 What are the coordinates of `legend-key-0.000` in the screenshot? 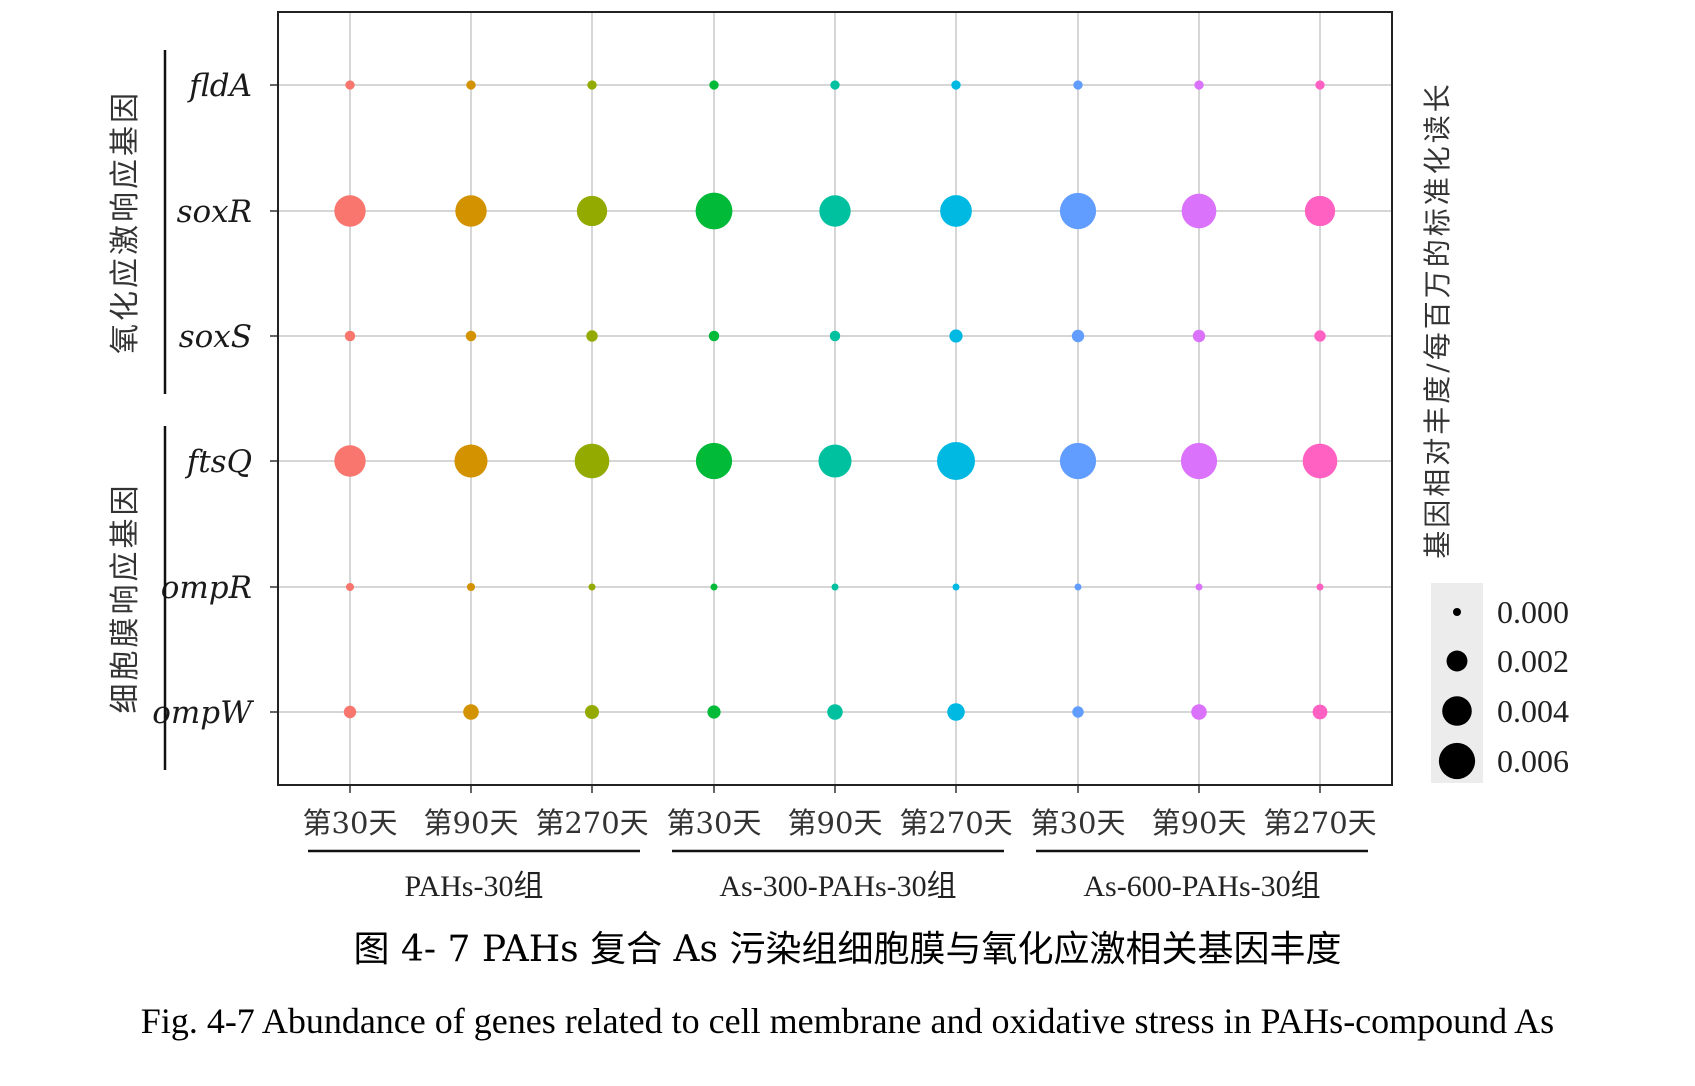 It's located at (1457, 612).